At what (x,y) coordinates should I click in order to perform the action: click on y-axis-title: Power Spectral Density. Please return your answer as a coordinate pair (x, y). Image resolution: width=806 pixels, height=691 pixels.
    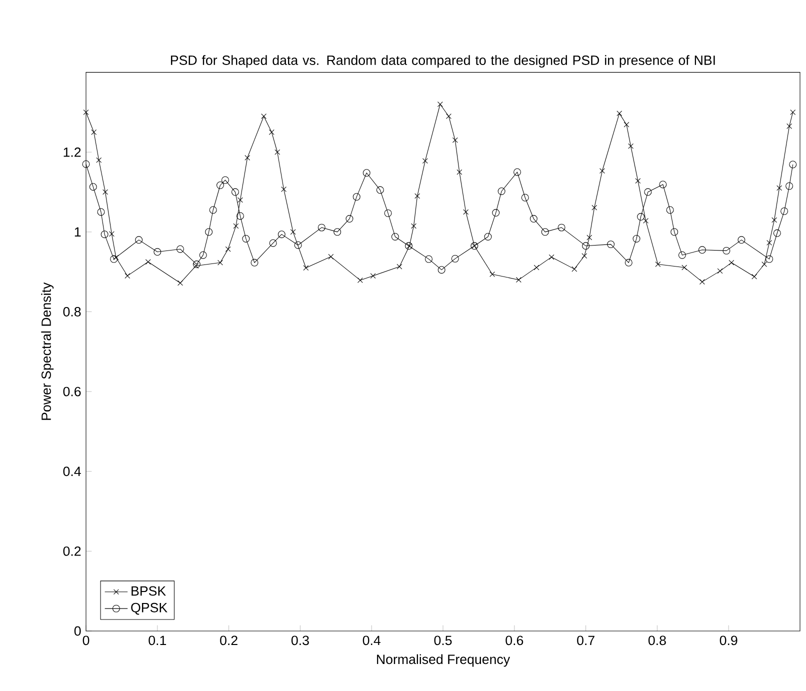
    Looking at the image, I should click on (47, 351).